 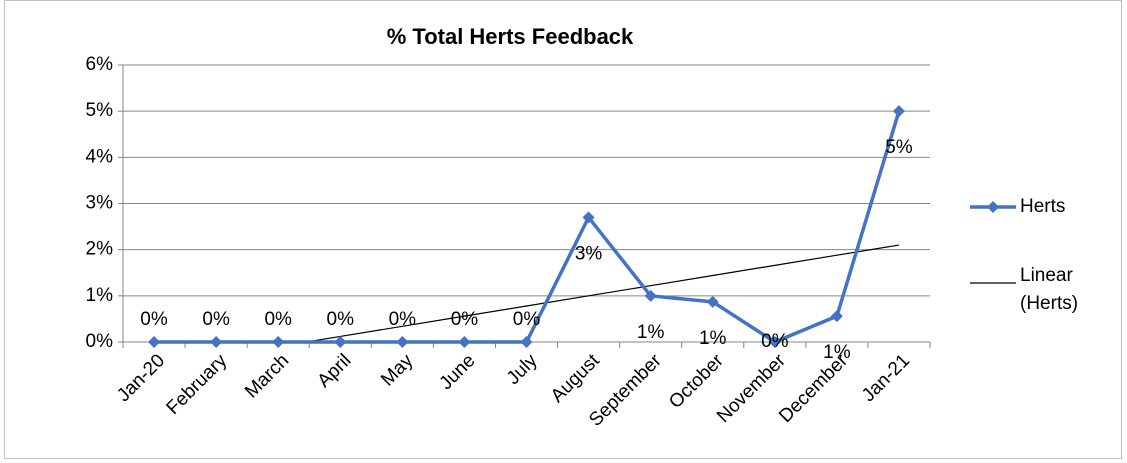 I want to click on plot-area, so click(x=601, y=293).